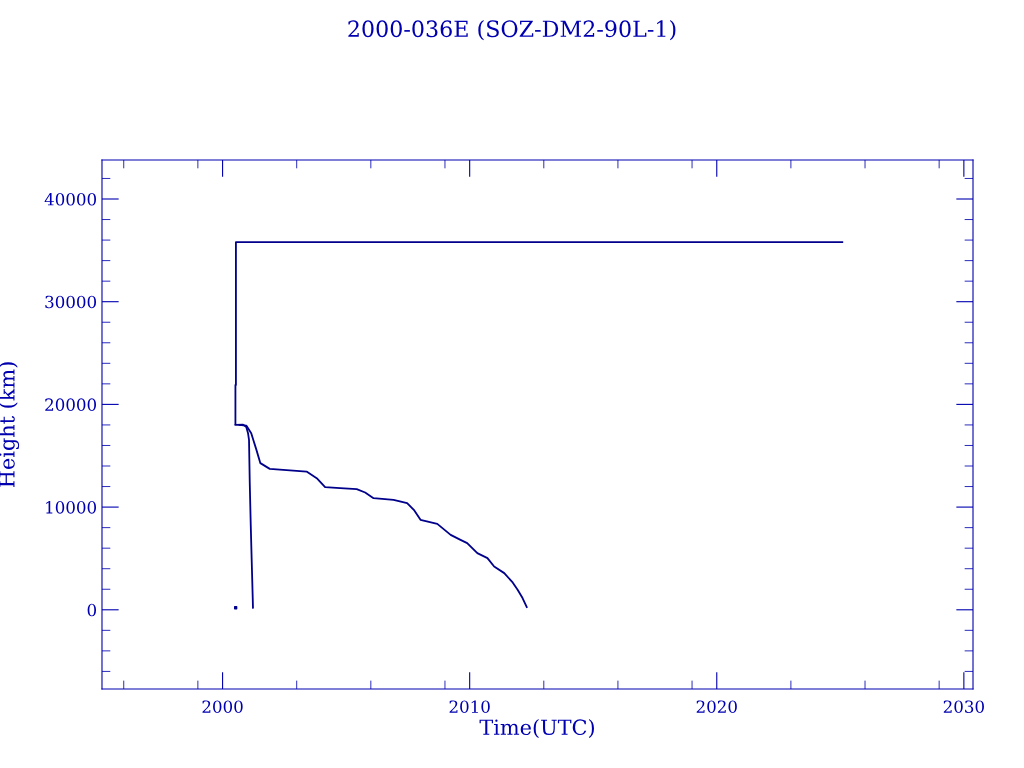 The width and height of the screenshot is (1024, 768). Describe the element at coordinates (70, 199) in the screenshot. I see `y-tick-label: 40000` at that location.